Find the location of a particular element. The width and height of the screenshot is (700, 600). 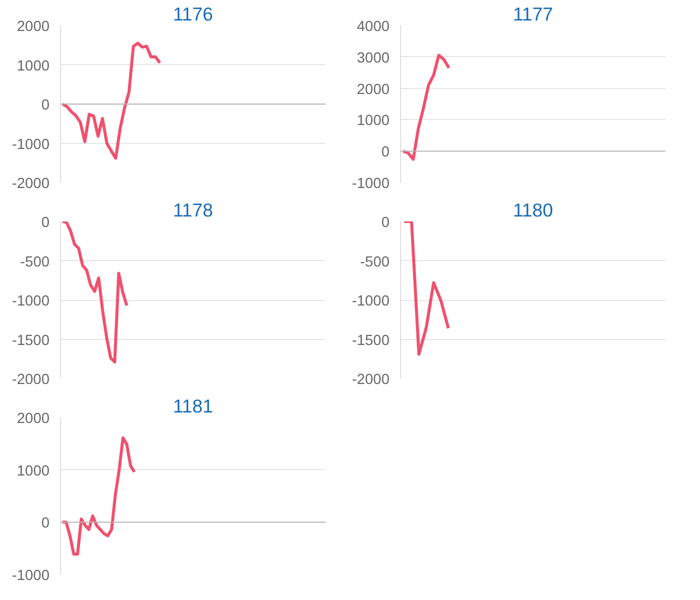

chart-title: 1181 is located at coordinates (193, 406).